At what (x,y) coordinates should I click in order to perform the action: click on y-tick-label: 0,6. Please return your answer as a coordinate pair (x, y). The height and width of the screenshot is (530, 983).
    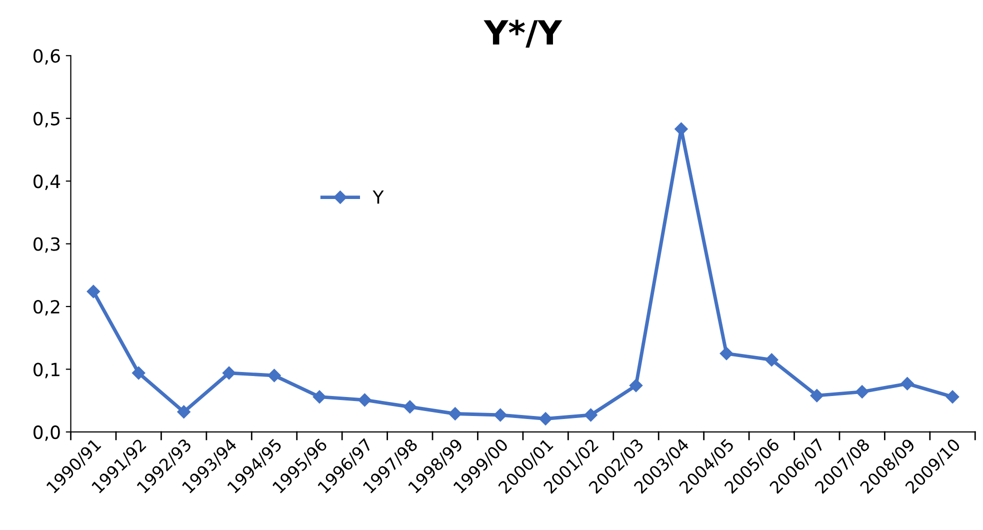
    Looking at the image, I should click on (47, 57).